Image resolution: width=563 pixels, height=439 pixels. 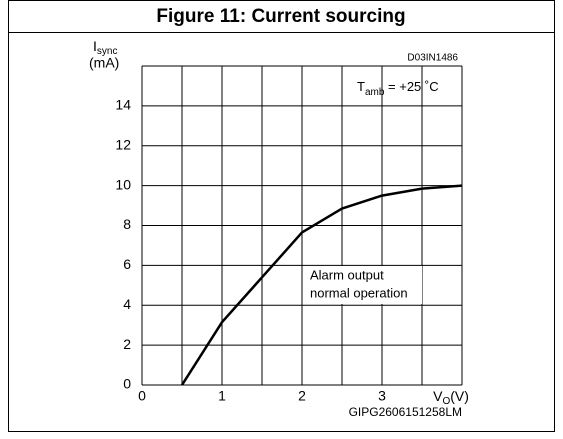 What do you see at coordinates (347, 274) in the screenshot?
I see `annotation: Alarm output` at bounding box center [347, 274].